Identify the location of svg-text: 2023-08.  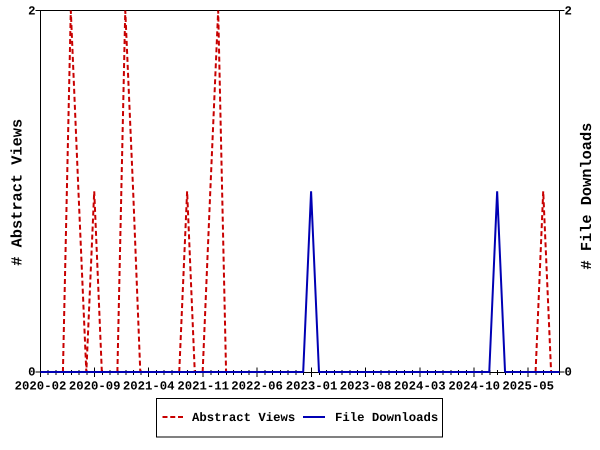
(366, 386).